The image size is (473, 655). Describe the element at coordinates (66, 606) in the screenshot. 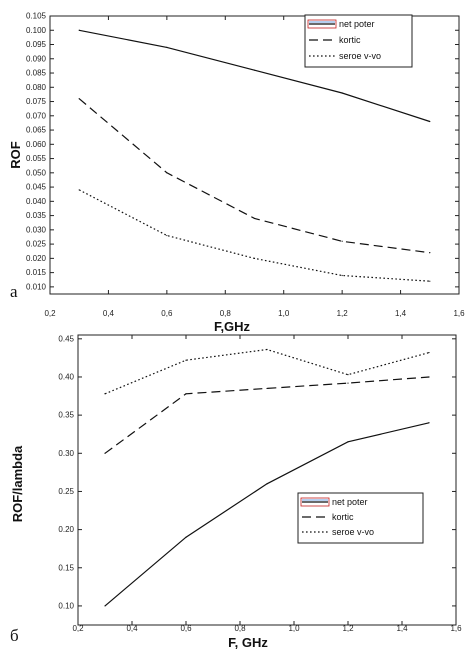

I see `y-tick-label: 0.10` at that location.